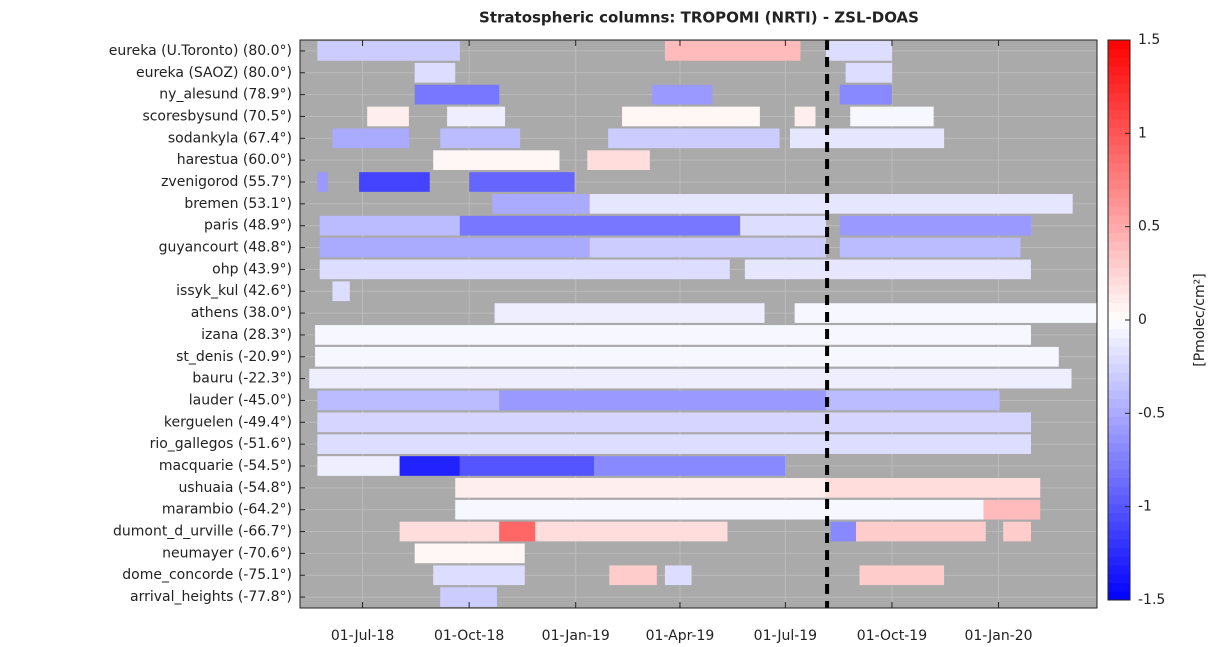 This screenshot has width=1222, height=647. Describe the element at coordinates (225, 466) in the screenshot. I see `y-tick-label: macquarie (-54.5°)` at that location.